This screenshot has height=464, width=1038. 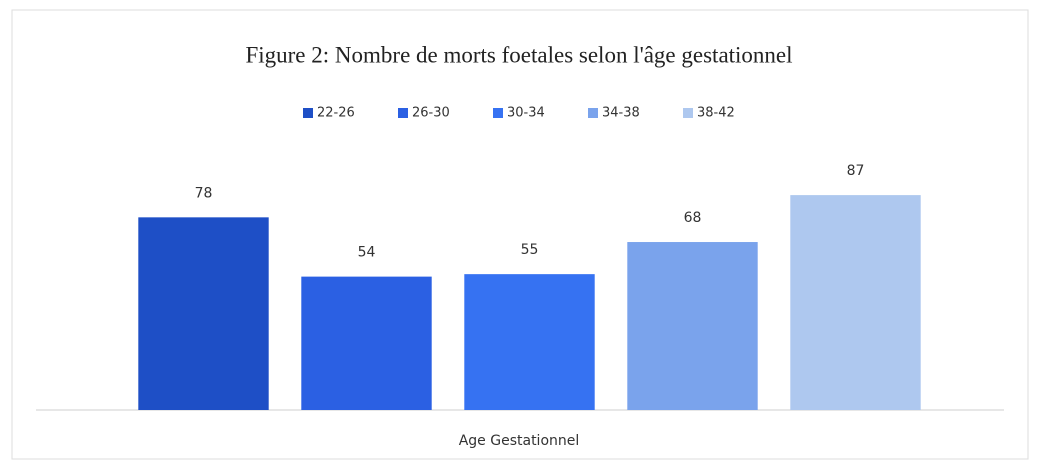 What do you see at coordinates (367, 253) in the screenshot?
I see `data-label: 54` at bounding box center [367, 253].